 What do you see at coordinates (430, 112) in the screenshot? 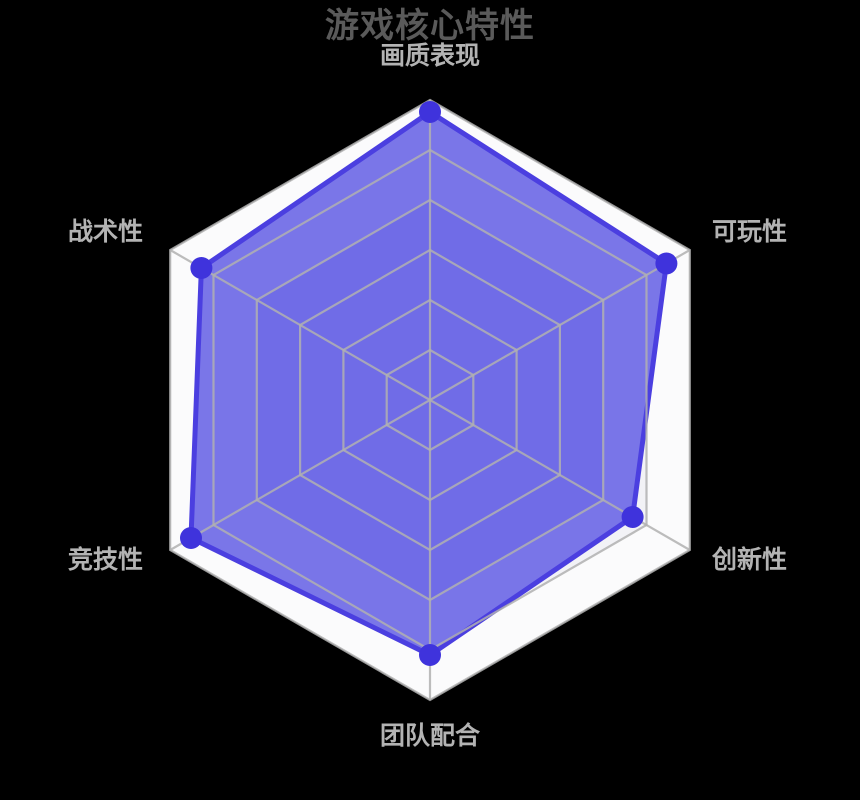
I see `radar-point-画质表现` at bounding box center [430, 112].